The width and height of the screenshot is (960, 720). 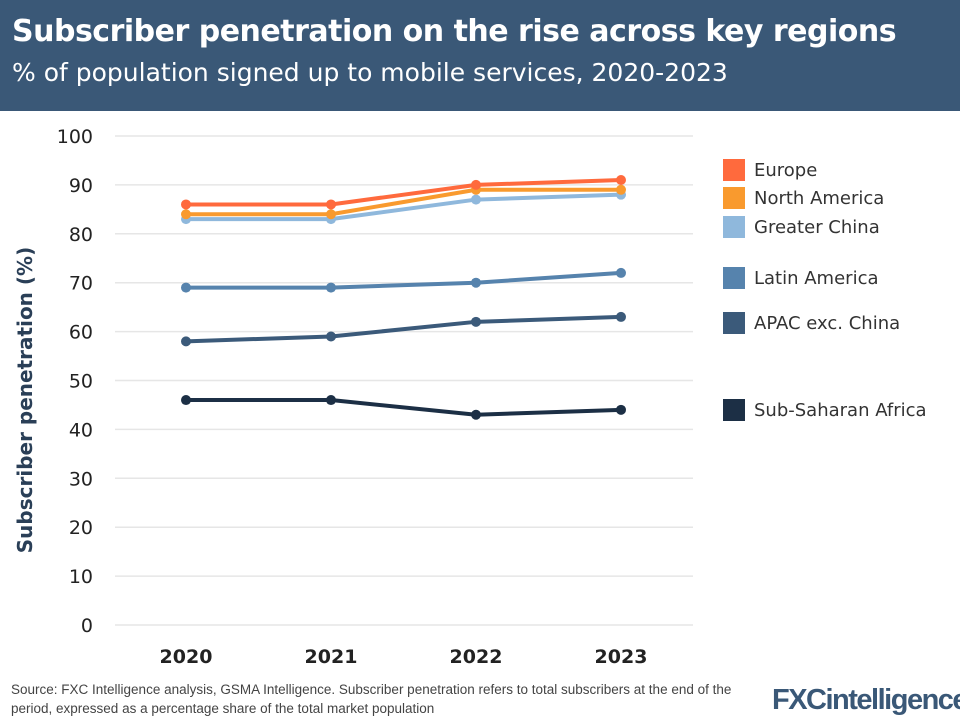 I want to click on legend-item: Sub-Saharan Africa, so click(x=825, y=410).